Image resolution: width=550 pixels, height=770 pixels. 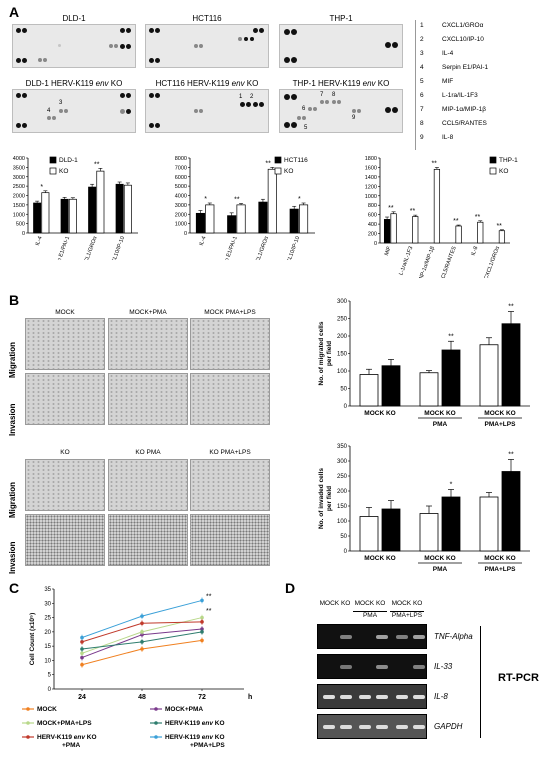 What do you see at coordinates (480, 141) in the screenshot?
I see `cytokine-row: 9 IL-8` at bounding box center [480, 141].